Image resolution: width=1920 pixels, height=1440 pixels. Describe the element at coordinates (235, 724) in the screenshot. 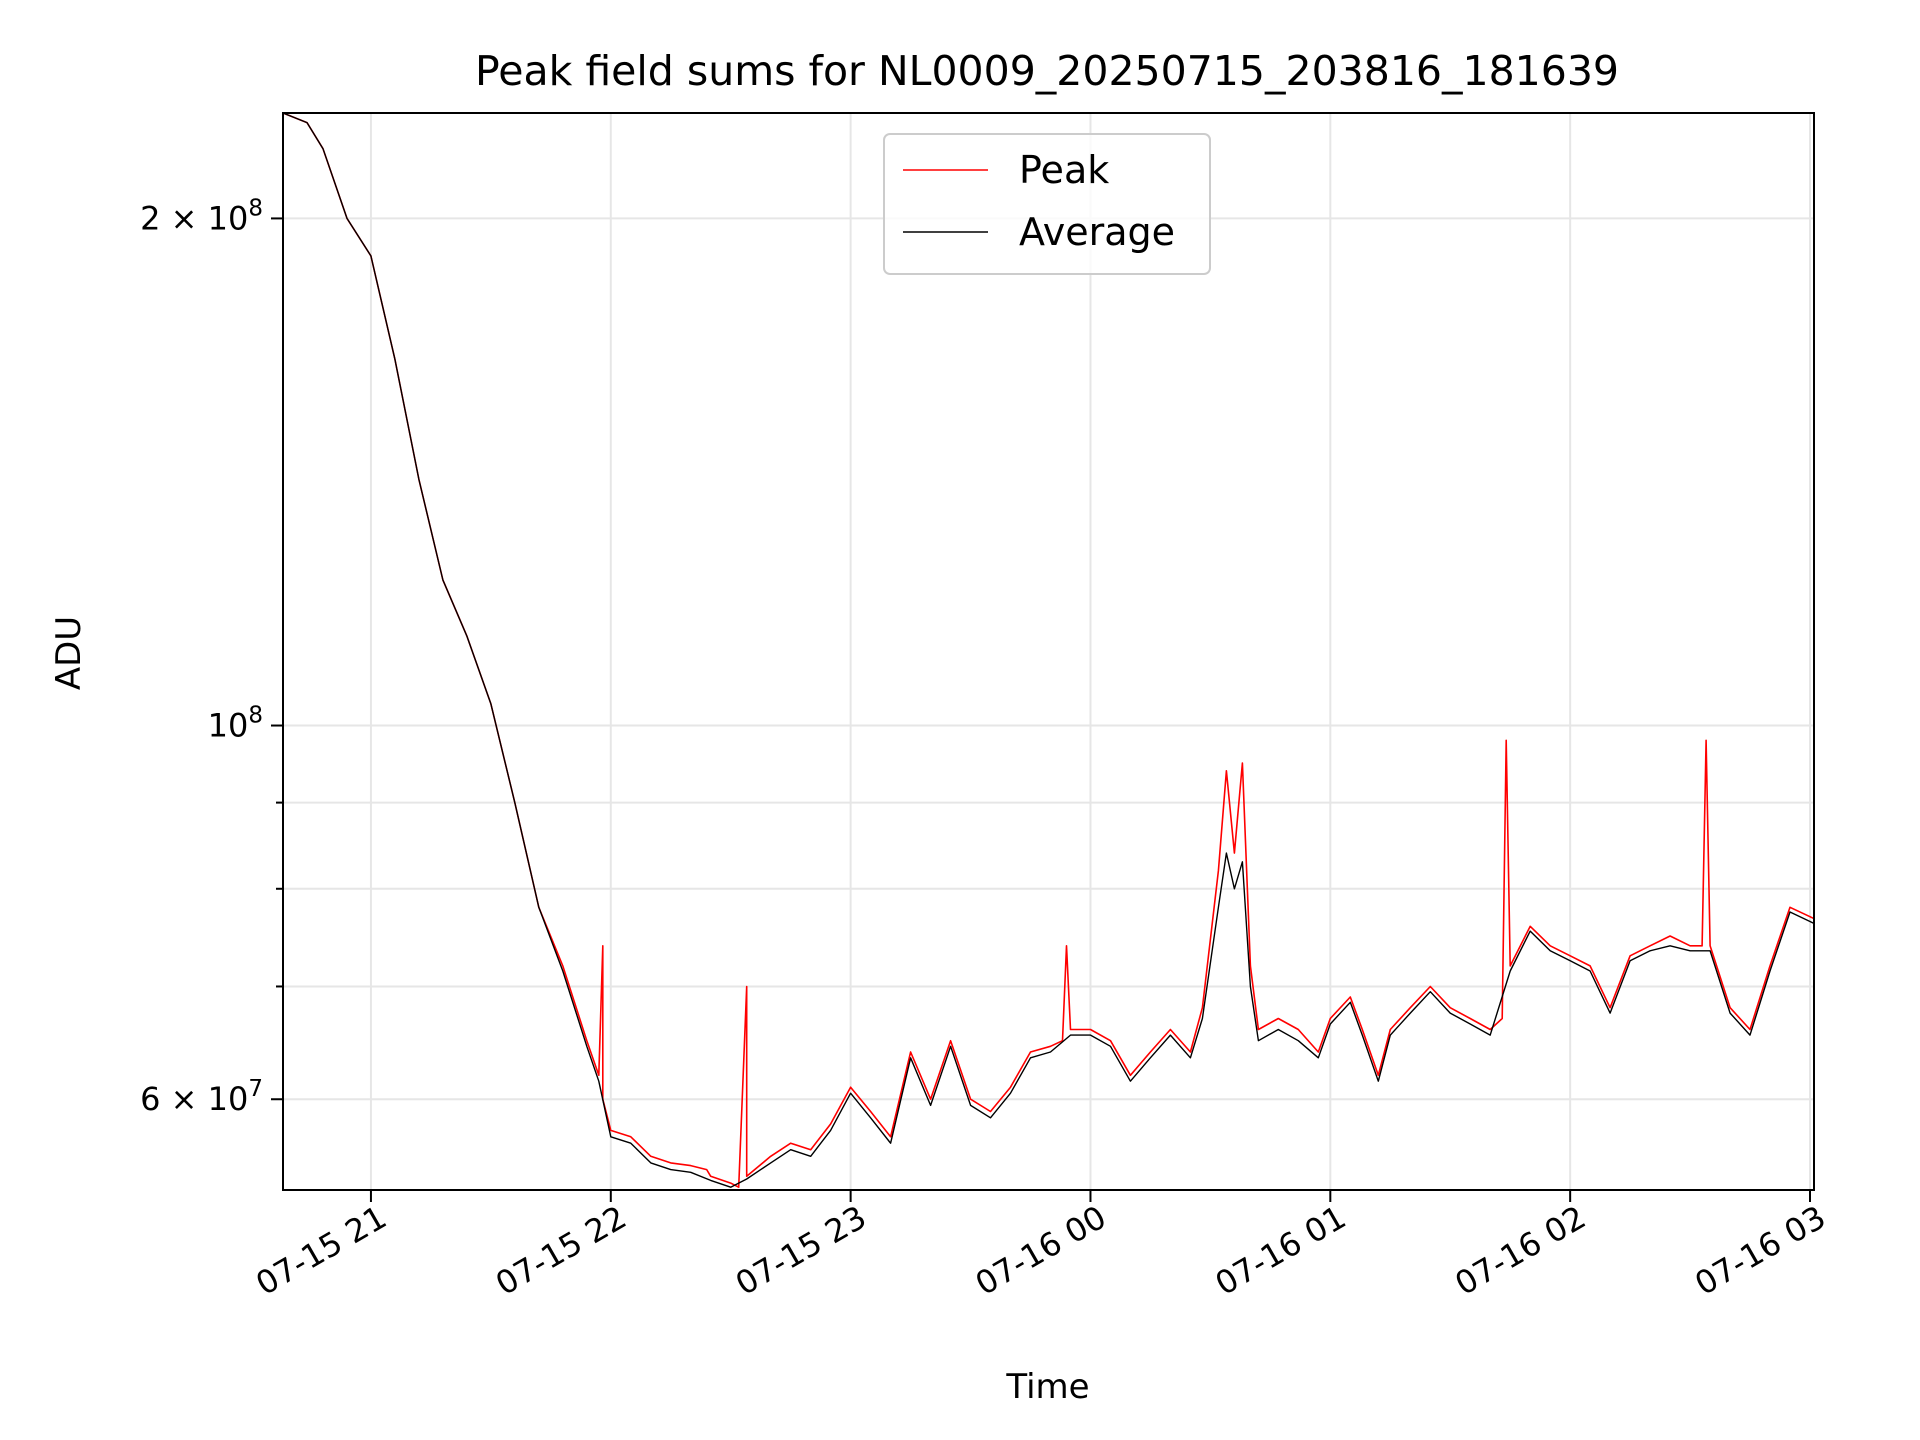

I see `y-tick-label: 108` at that location.